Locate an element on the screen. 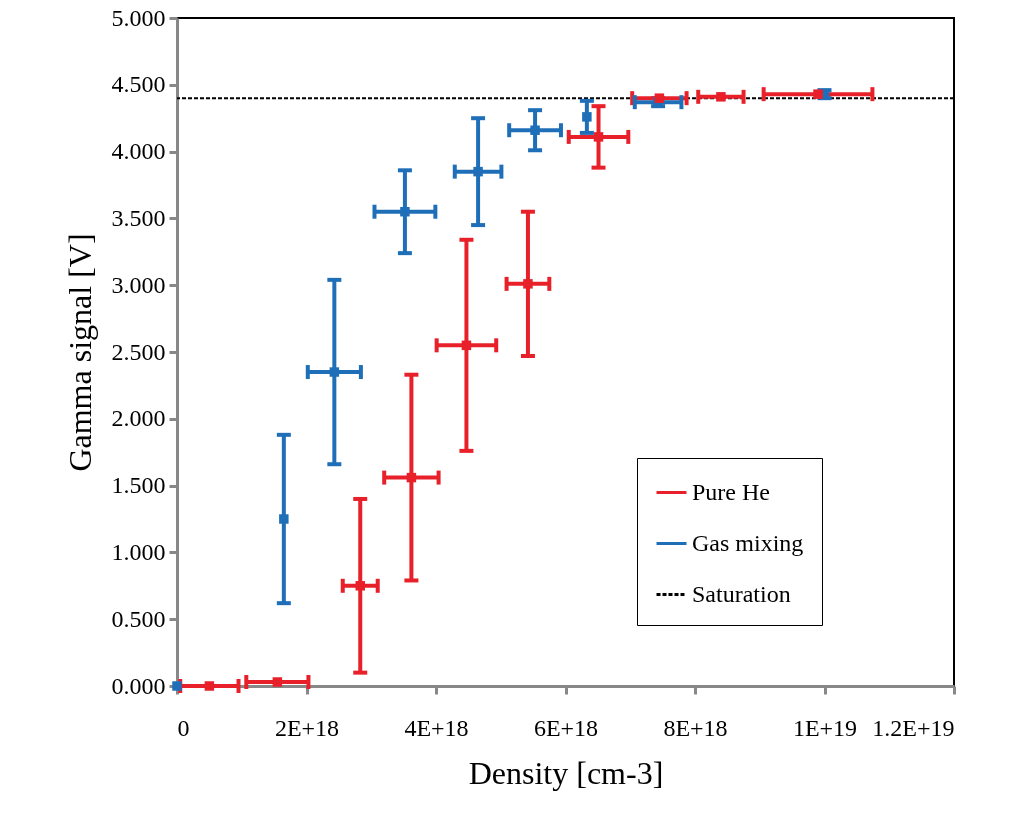 Image resolution: width=1021 pixels, height=831 pixels. x-tick-label: 8E+18 is located at coordinates (695, 727).